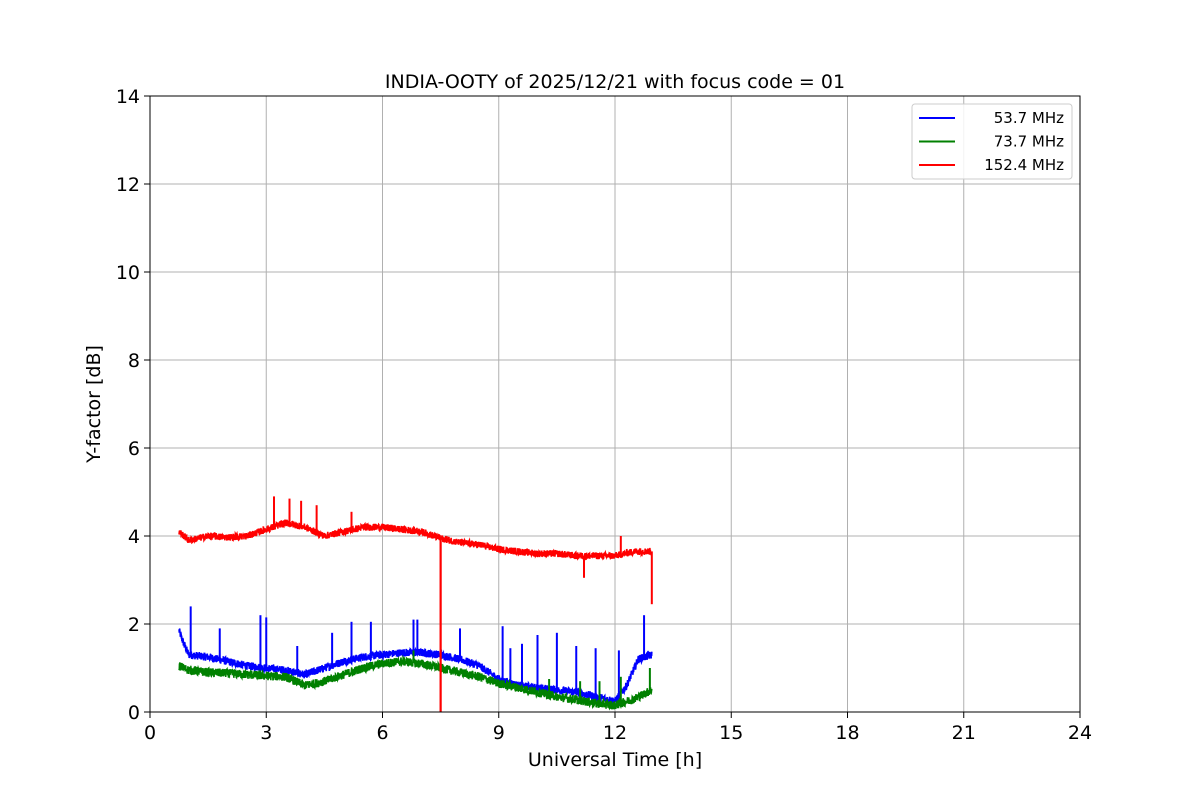  I want to click on y-tick-label: 12, so click(128, 185).